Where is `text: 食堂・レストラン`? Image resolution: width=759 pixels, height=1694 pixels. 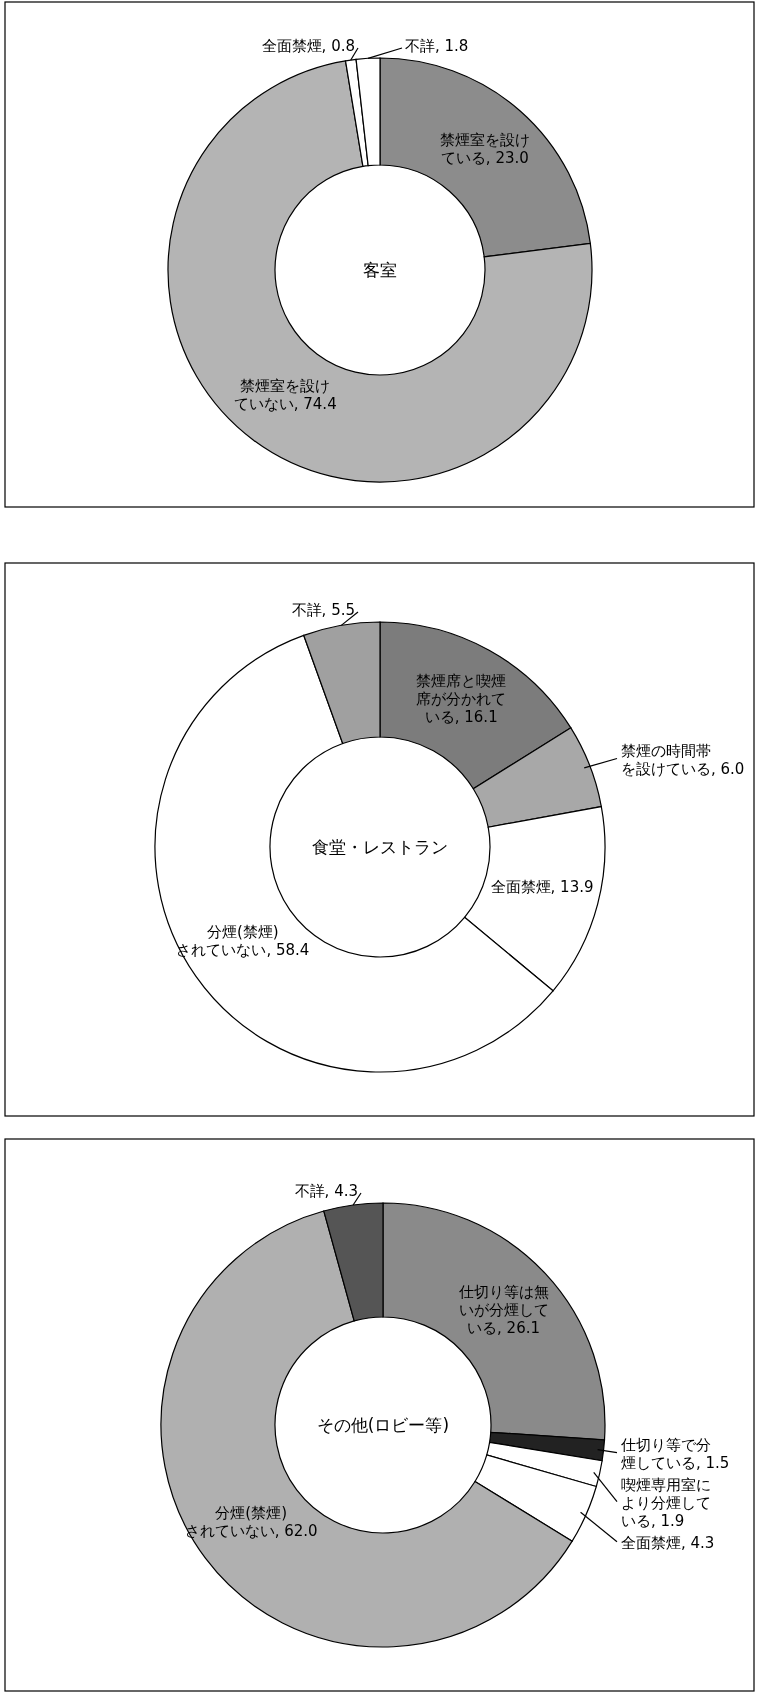
text: 食堂・レストラン is located at coordinates (380, 847).